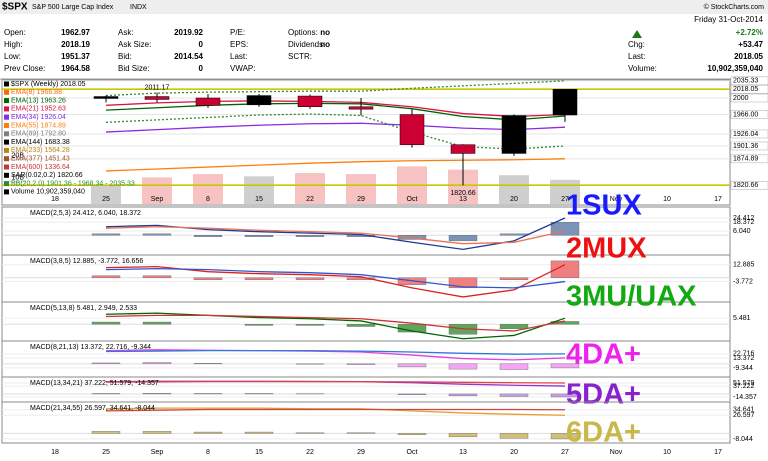 This screenshot has height=461, width=768. What do you see at coordinates (157, 87) in the screenshot?
I see `high-annotation: 2011.17` at bounding box center [157, 87].